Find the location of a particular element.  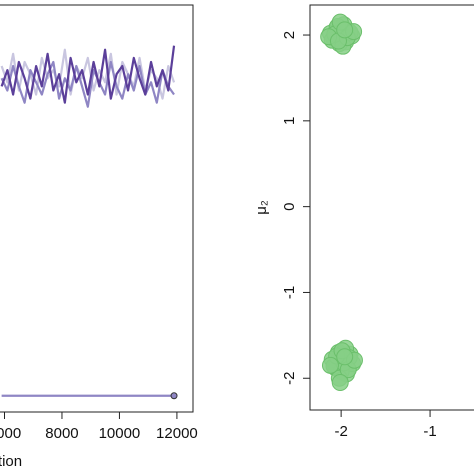

y-tick-label: -1 is located at coordinates (289, 292).